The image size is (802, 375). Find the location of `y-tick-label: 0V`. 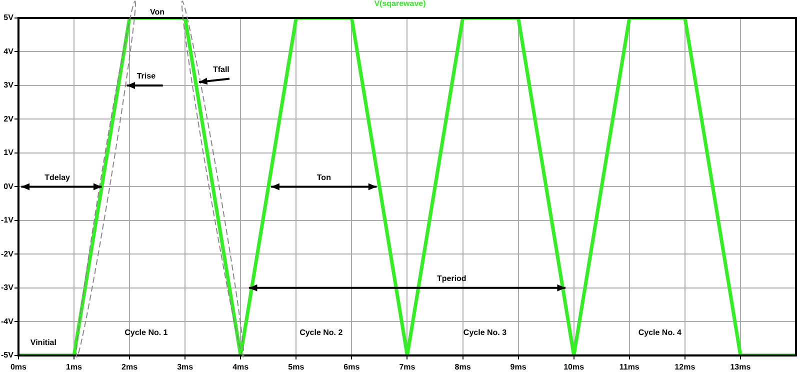

y-tick-label: 0V is located at coordinates (9, 186).